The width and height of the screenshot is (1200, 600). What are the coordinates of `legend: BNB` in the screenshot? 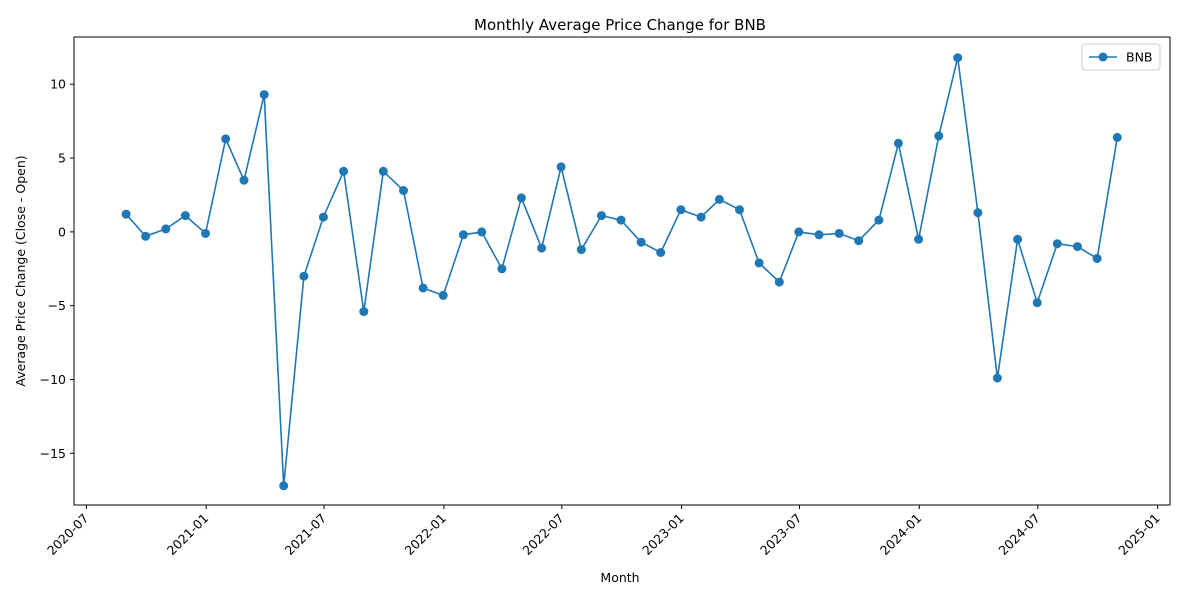 It's located at (1121, 57).